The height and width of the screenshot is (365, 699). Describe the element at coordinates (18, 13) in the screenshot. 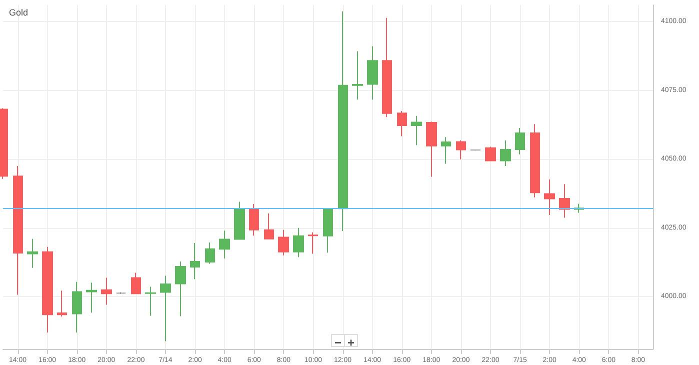

I see `chart-title: Gold` at that location.